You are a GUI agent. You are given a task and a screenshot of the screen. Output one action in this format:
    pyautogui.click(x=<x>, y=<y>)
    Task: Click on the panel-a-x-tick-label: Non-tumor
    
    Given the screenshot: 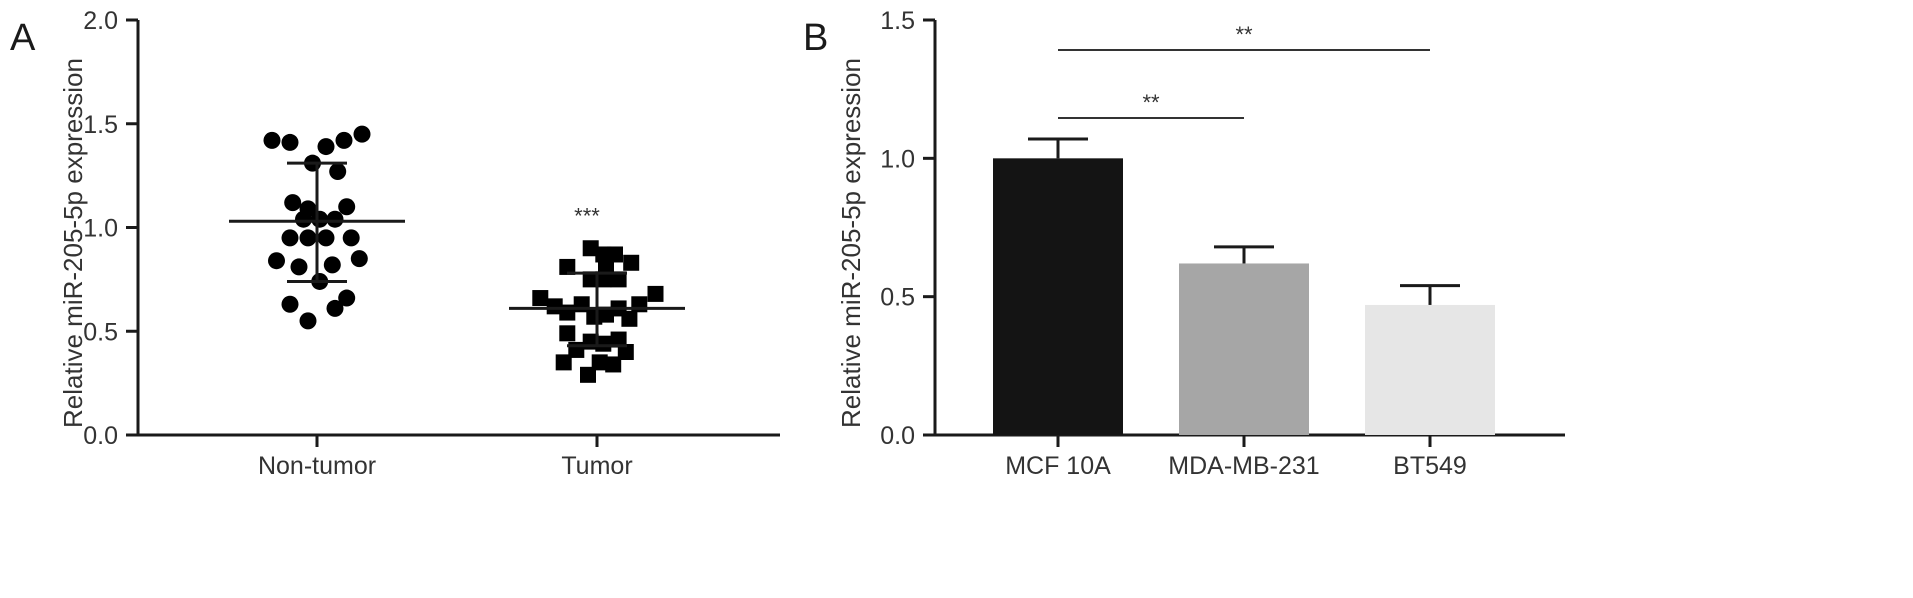 What is the action you would take?
    pyautogui.click(x=317, y=466)
    